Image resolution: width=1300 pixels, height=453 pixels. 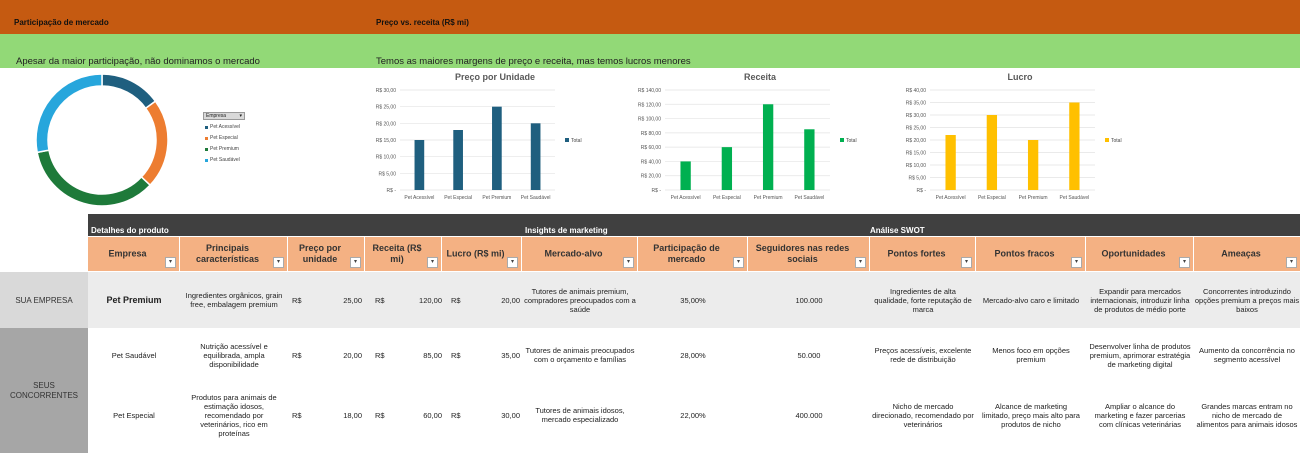 What do you see at coordinates (475, 253) in the screenshot?
I see `col-label: Lucro (R$ mi)` at bounding box center [475, 253].